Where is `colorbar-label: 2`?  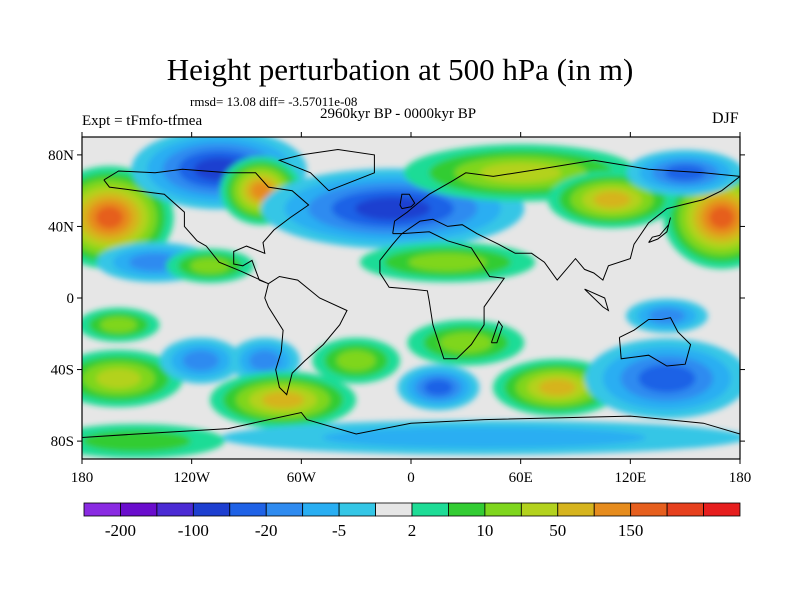 colorbar-label: 2 is located at coordinates (412, 530).